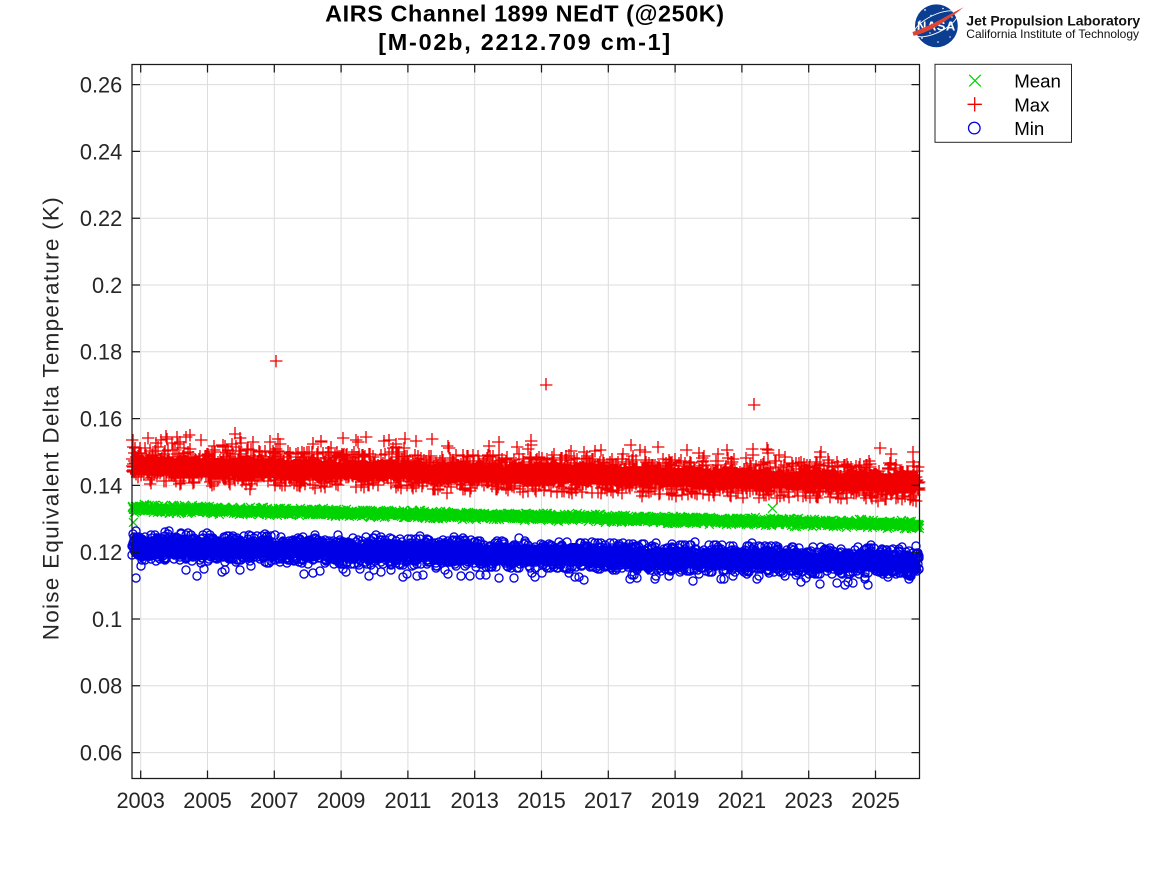 Image resolution: width=1167 pixels, height=875 pixels. Describe the element at coordinates (1029, 128) in the screenshot. I see `svg-text: Min` at that location.